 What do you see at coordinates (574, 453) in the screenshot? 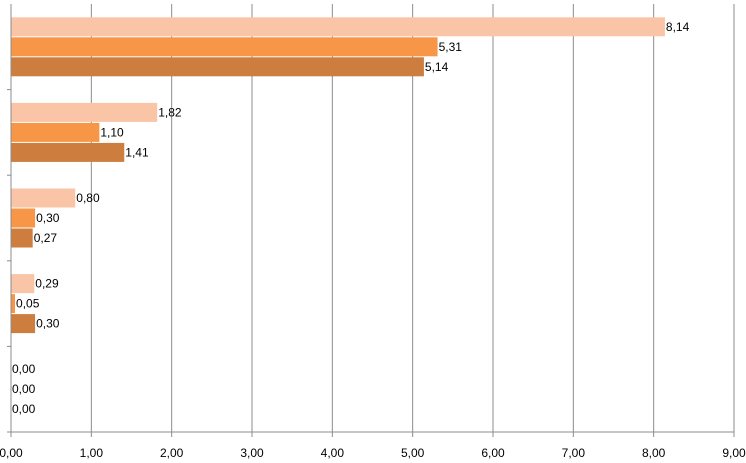
I see `x-tick-label: 7,00` at bounding box center [574, 453].